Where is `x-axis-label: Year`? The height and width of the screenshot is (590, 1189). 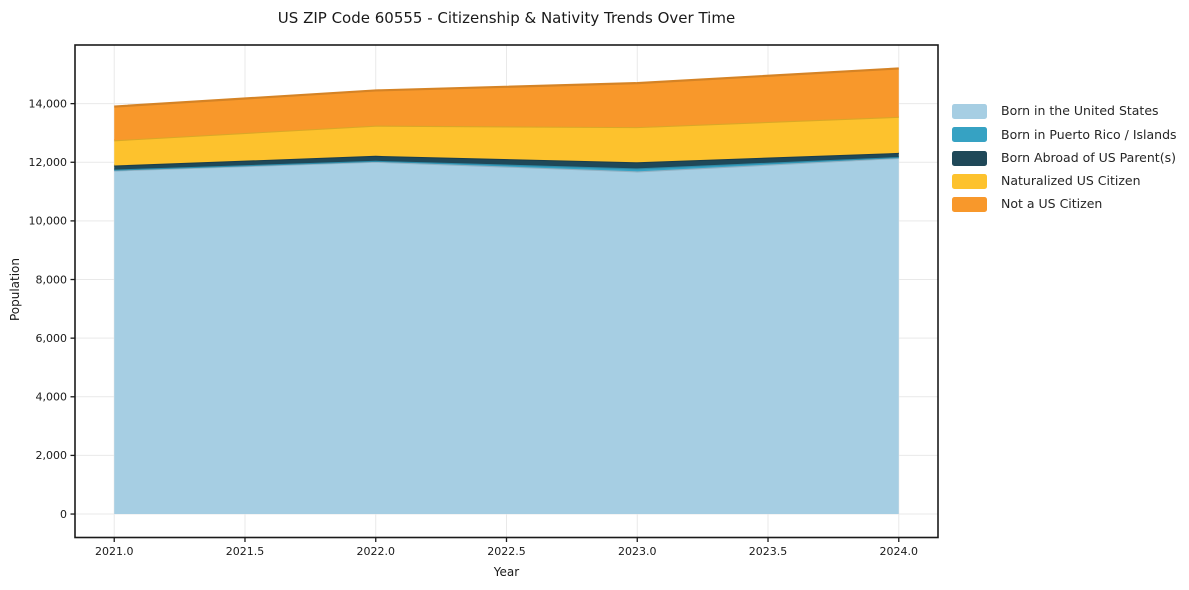
x-axis-label: Year is located at coordinates (506, 572).